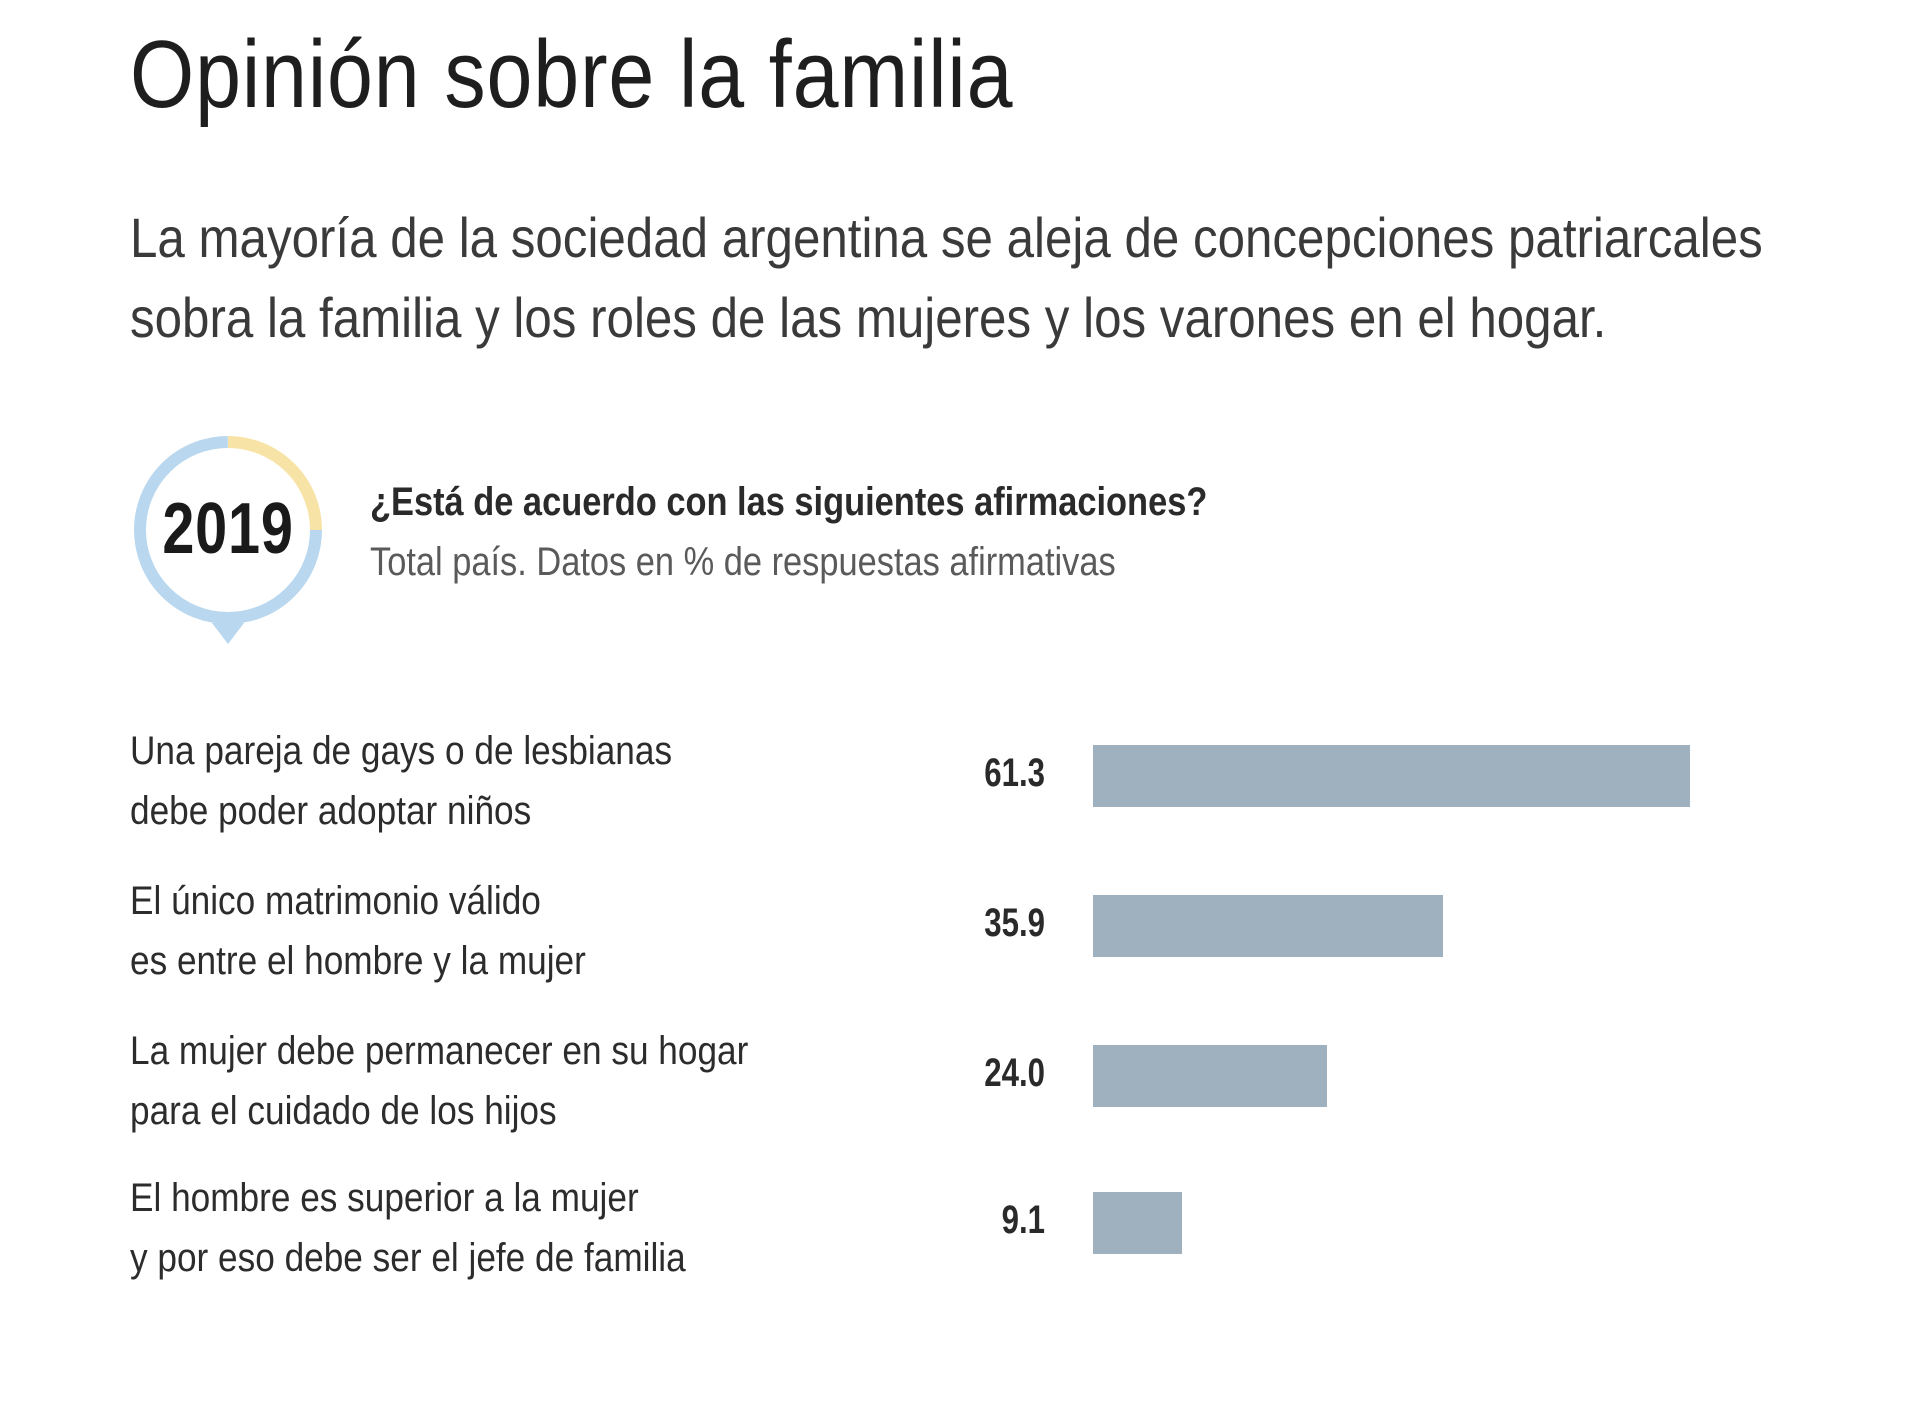 This screenshot has width=1920, height=1401. I want to click on page-title: Opinión sobre la familia, so click(572, 74).